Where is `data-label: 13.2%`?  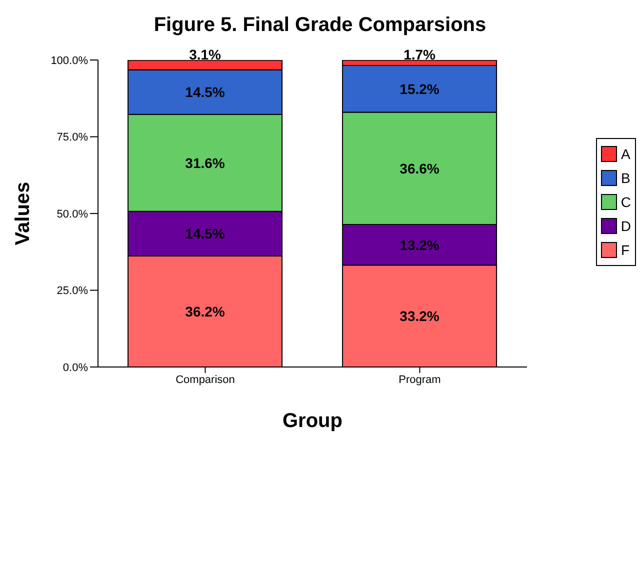 data-label: 13.2% is located at coordinates (420, 244).